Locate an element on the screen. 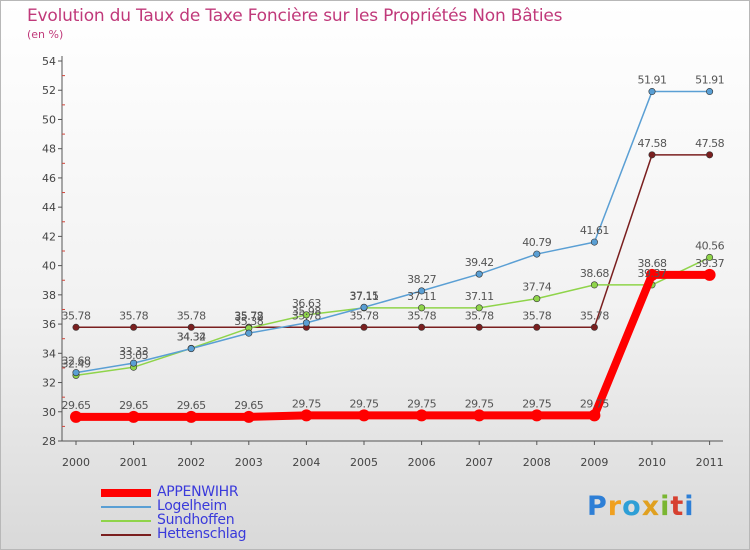 Image resolution: width=750 pixels, height=550 pixels. data-label: 33.33 is located at coordinates (133, 351).